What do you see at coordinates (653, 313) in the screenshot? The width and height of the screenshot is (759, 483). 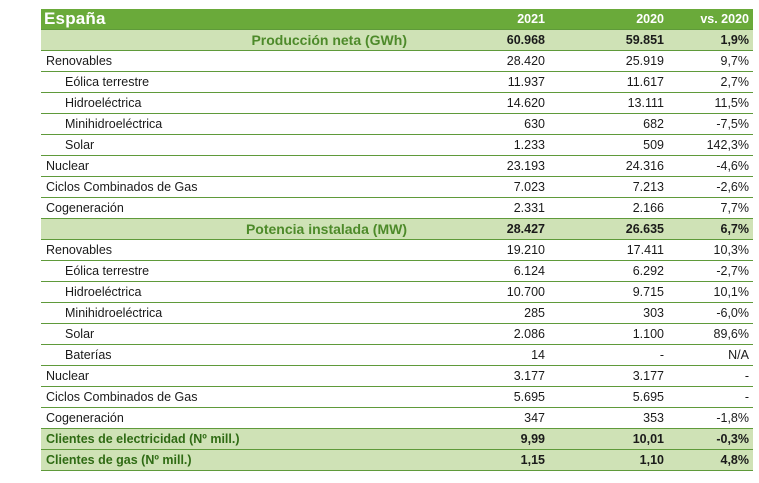 I see `value-2020: 303` at bounding box center [653, 313].